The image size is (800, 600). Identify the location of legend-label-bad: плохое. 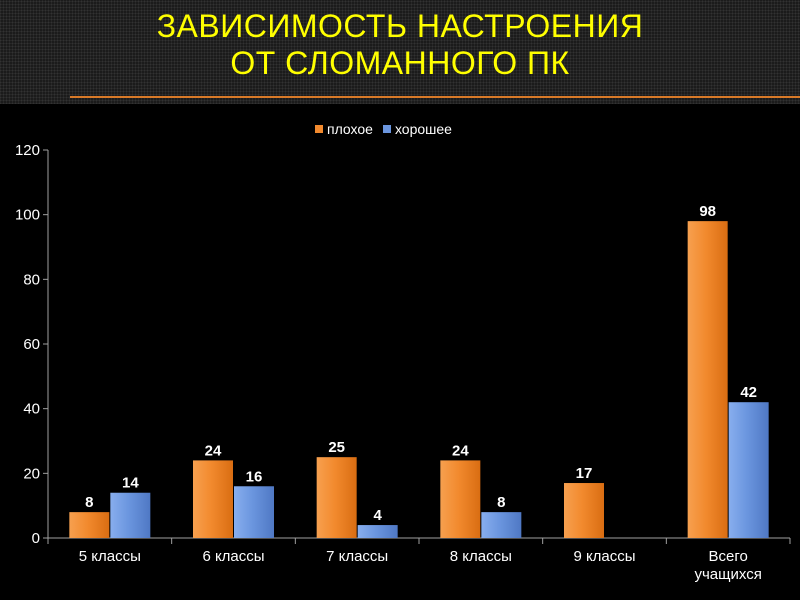
(350, 129).